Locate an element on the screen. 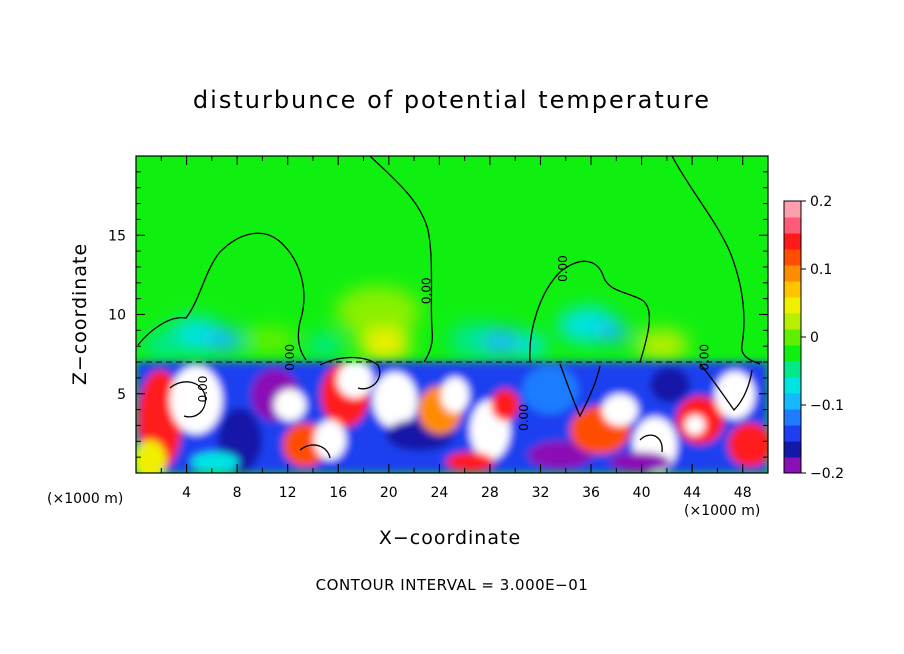 This screenshot has height=654, width=904. x-tick-label: 40 is located at coordinates (642, 493).